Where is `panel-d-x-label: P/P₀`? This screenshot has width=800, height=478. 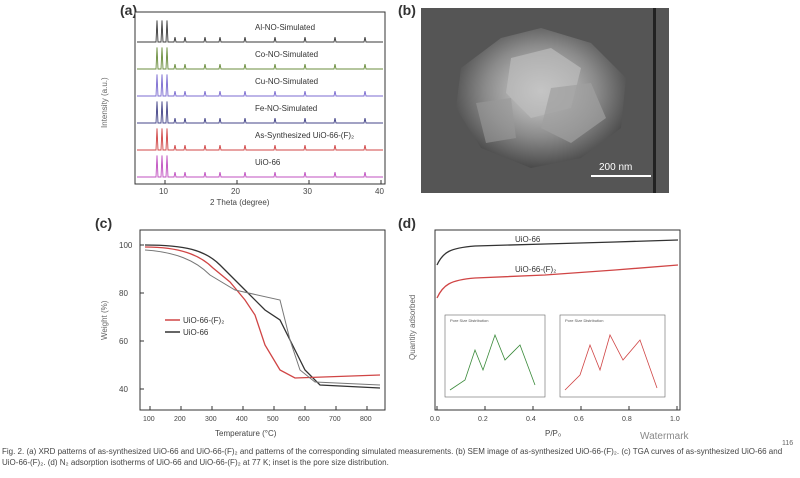 panel-d-x-label: P/P₀ is located at coordinates (553, 433).